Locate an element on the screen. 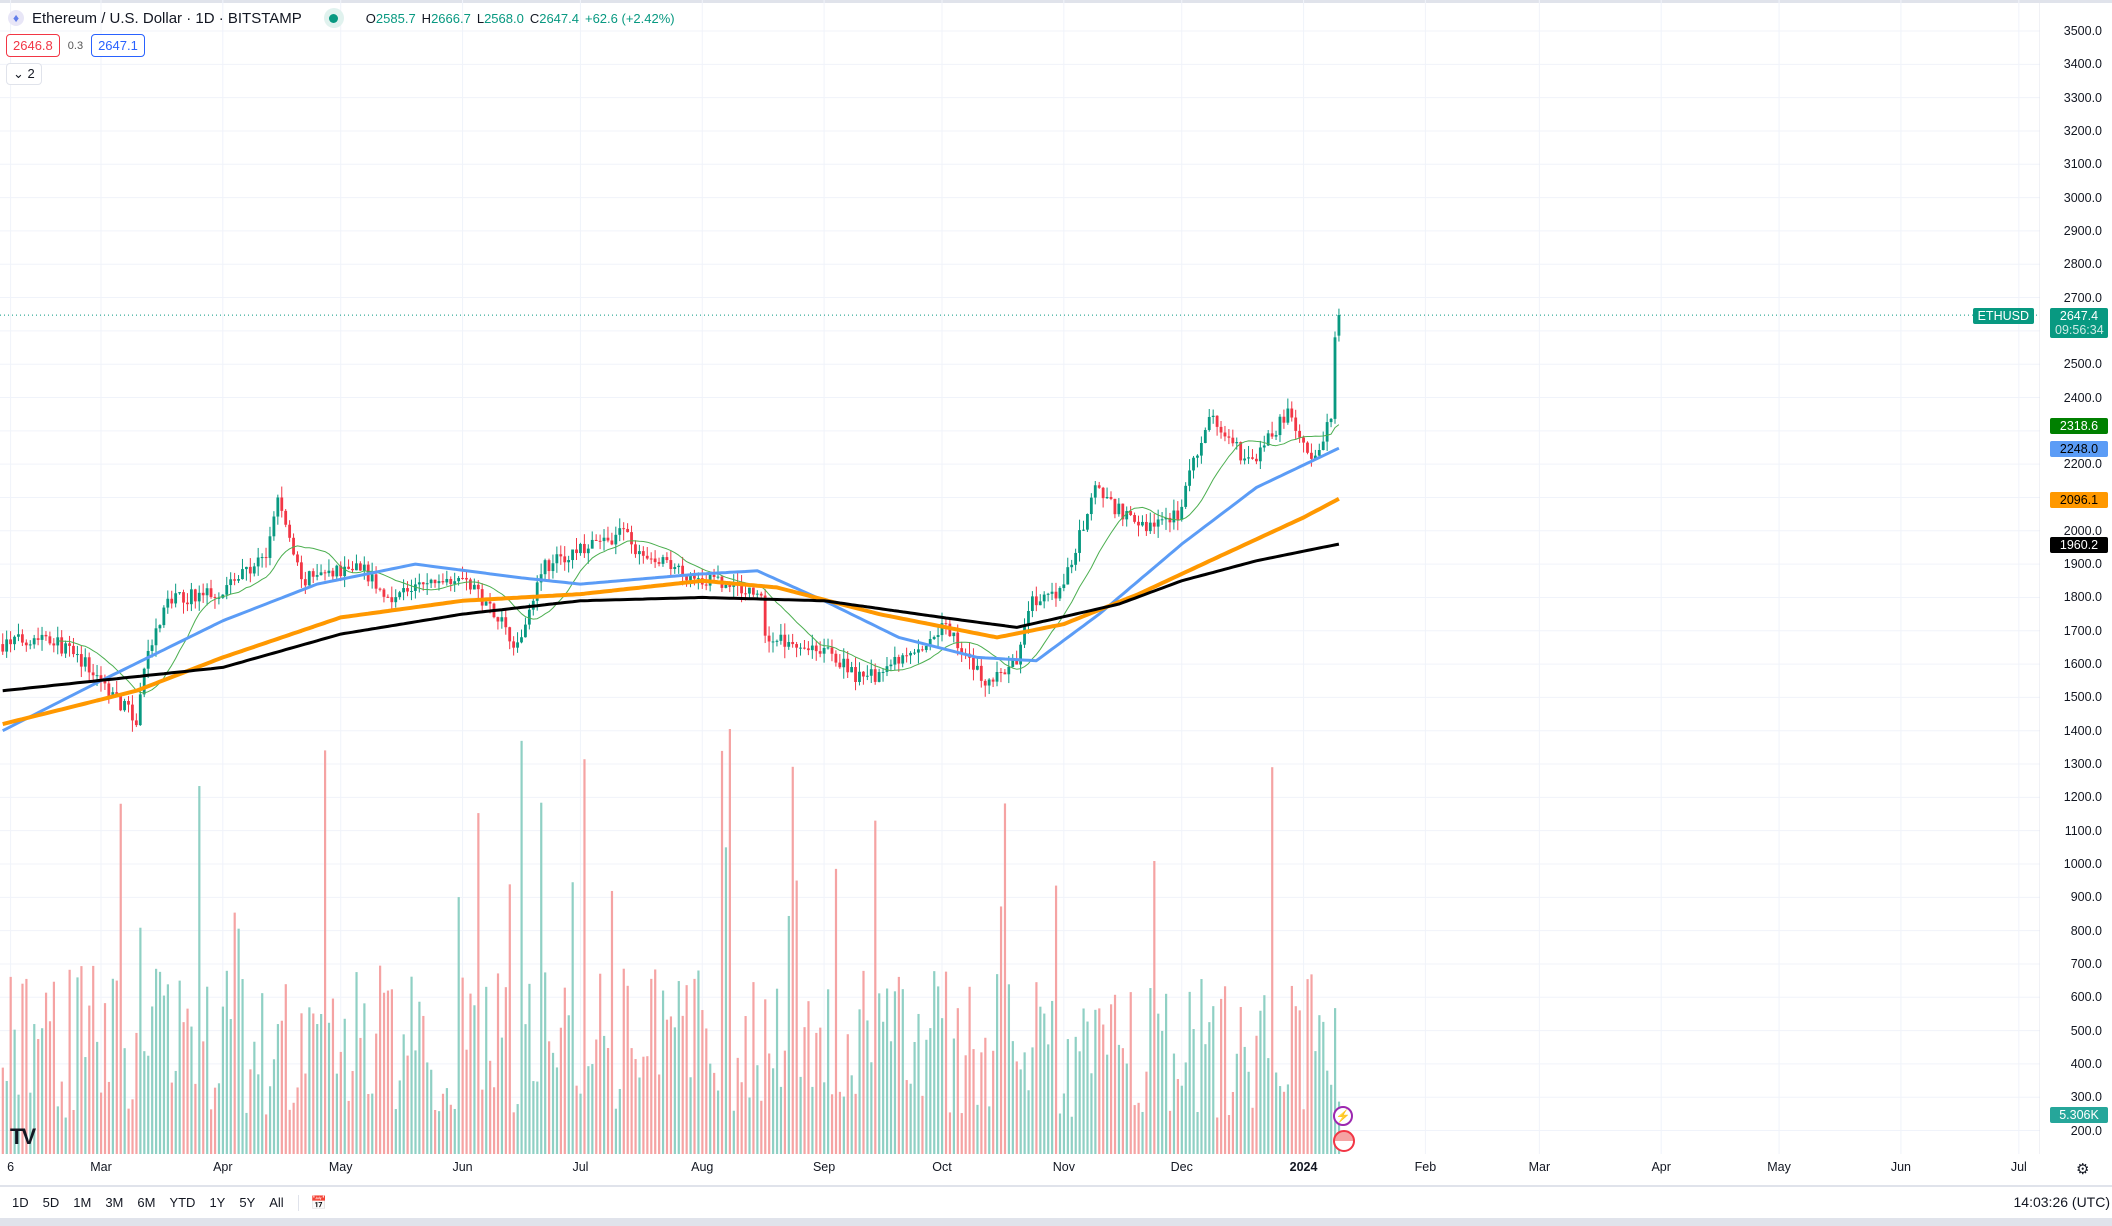 This screenshot has width=2112, height=1226. indicators-toggle-button: ⌄ 2 is located at coordinates (24, 74).